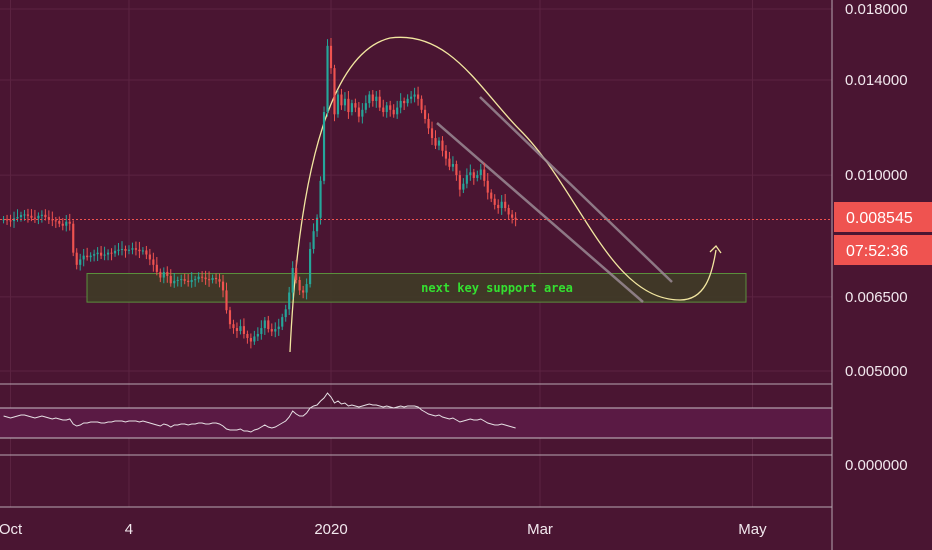 Image resolution: width=932 pixels, height=550 pixels. I want to click on time-axis: Oct 4 2020 Mar May, so click(383, 529).